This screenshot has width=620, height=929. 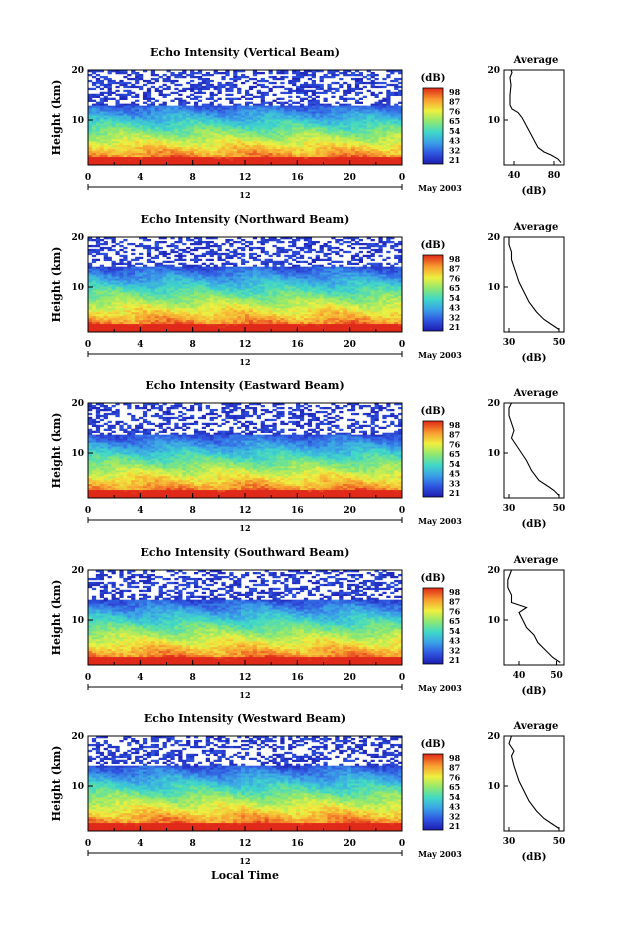 What do you see at coordinates (433, 126) in the screenshot?
I see `colorbar` at bounding box center [433, 126].